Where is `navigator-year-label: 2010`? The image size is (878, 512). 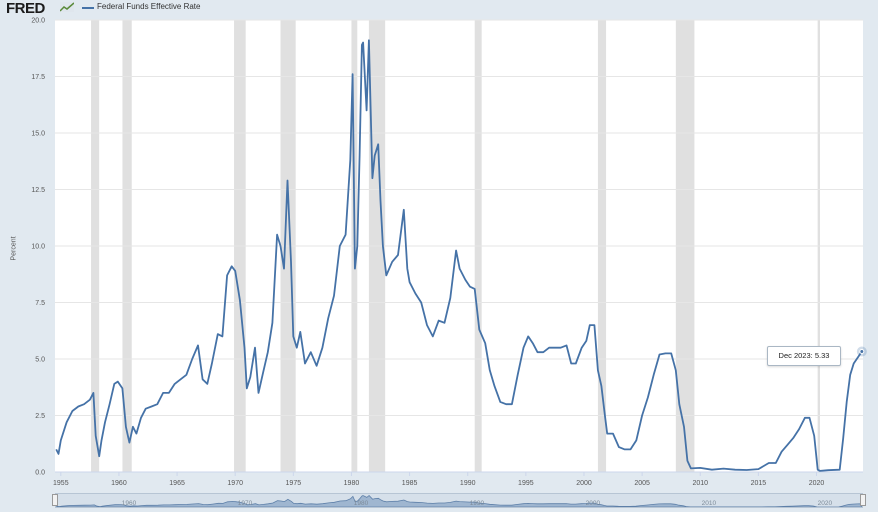
navigator-year-label: 2010 is located at coordinates (709, 503).